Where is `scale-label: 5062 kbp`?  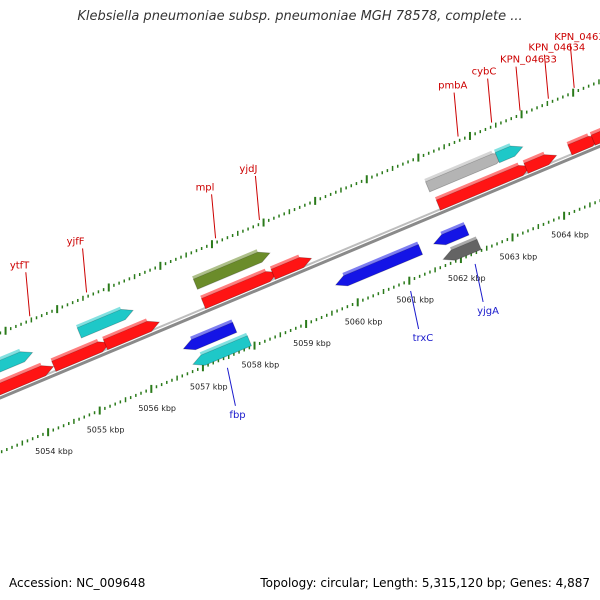
scale-label: 5062 kbp is located at coordinates (467, 278).